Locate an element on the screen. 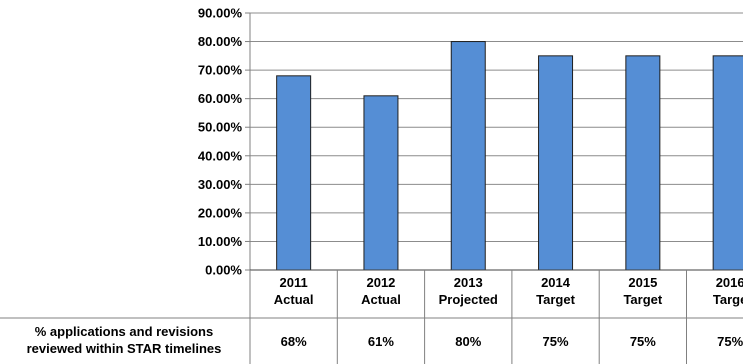  y-tick-label: 80.00% is located at coordinates (220, 41).